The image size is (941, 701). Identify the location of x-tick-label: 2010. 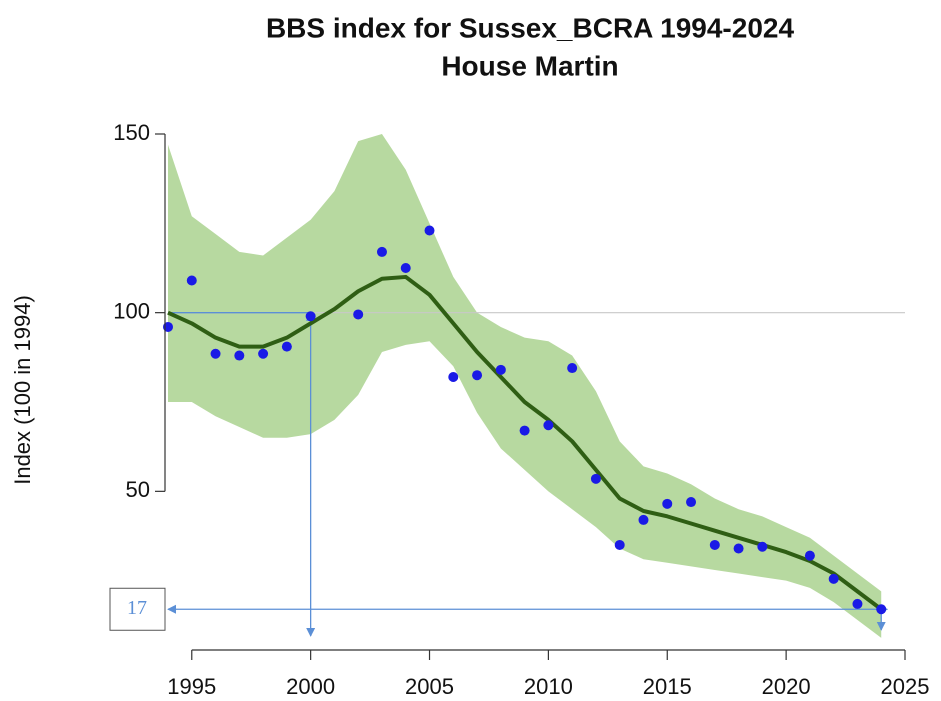
(548, 686).